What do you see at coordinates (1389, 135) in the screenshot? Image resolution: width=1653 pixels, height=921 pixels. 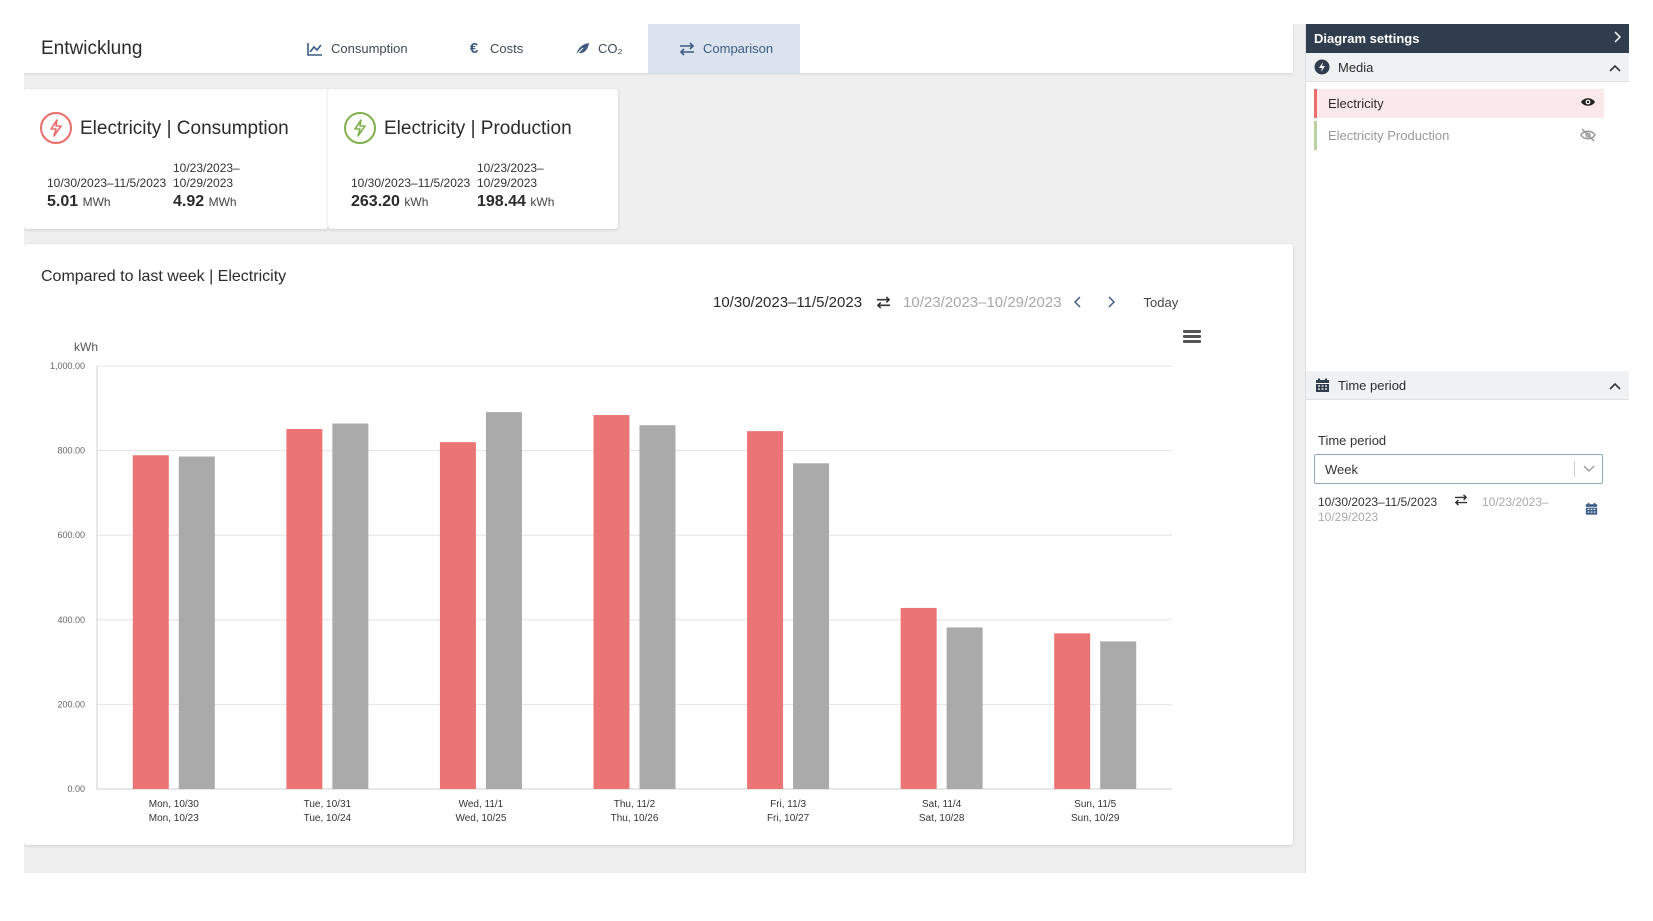 I see `media-item-label: Electricity Production` at bounding box center [1389, 135].